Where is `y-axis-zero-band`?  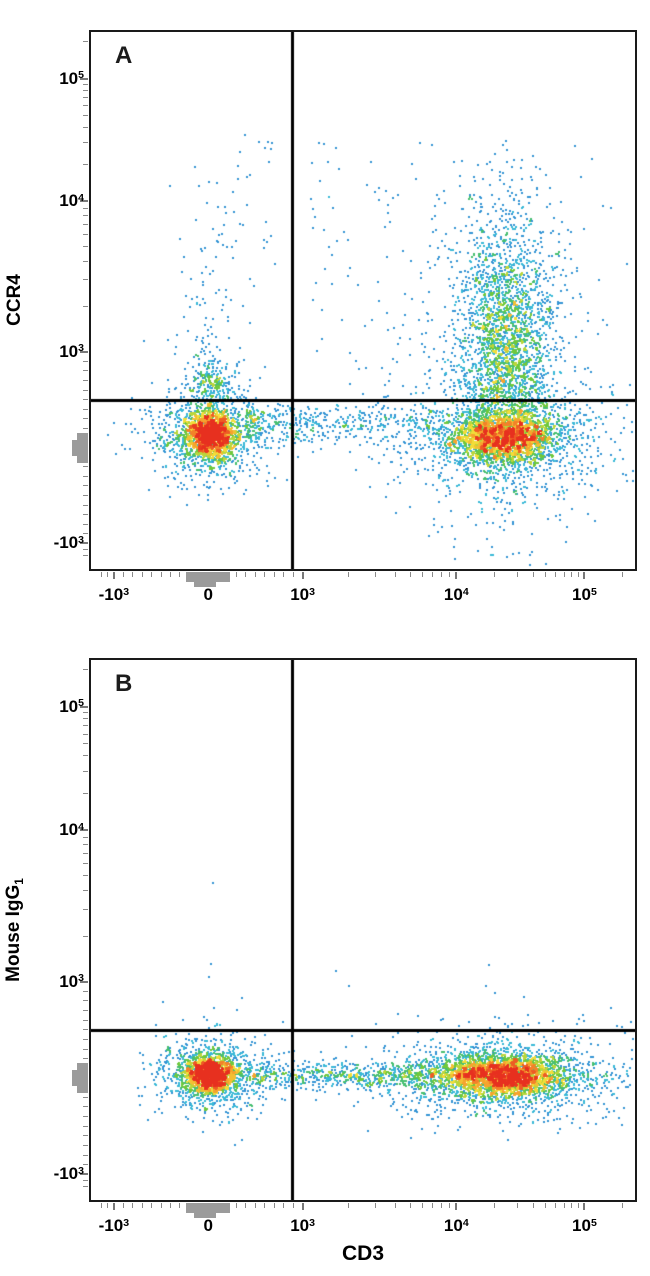 y-axis-zero-band is located at coordinates (82, 1077).